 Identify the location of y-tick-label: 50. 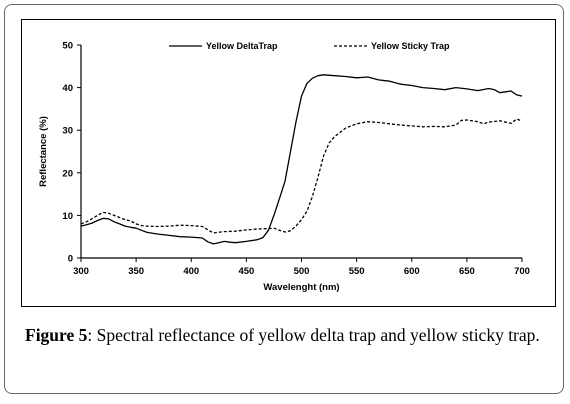
(67, 46).